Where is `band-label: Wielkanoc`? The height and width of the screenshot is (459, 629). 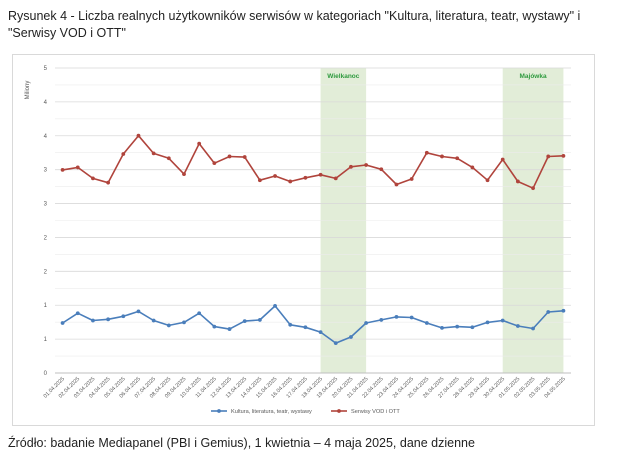
band-label: Wielkanoc is located at coordinates (343, 76).